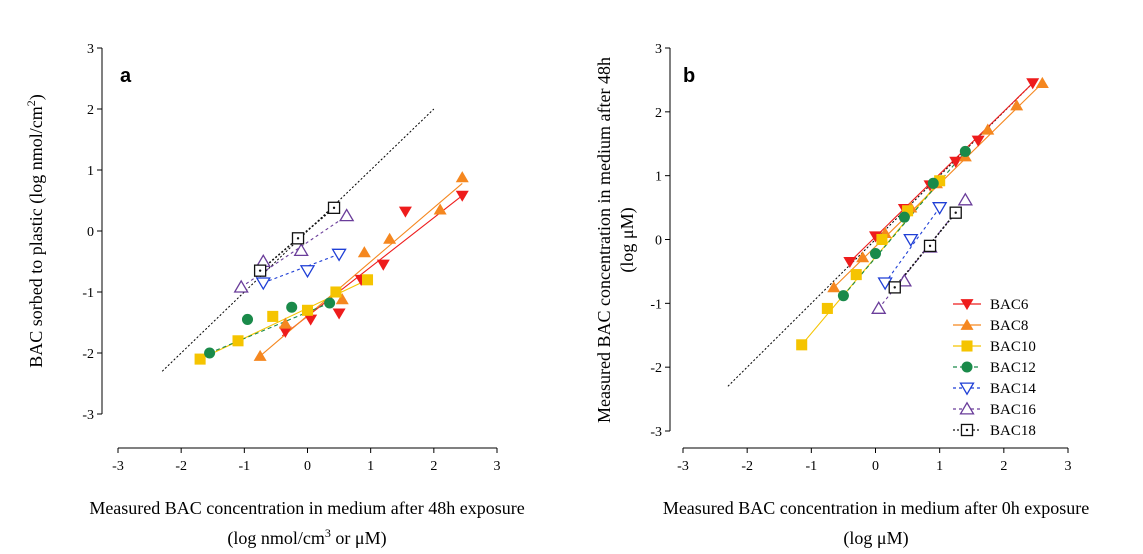 The height and width of the screenshot is (554, 1143). Describe the element at coordinates (361, 270) in the screenshot. I see `a-fit-line-bac8` at that location.